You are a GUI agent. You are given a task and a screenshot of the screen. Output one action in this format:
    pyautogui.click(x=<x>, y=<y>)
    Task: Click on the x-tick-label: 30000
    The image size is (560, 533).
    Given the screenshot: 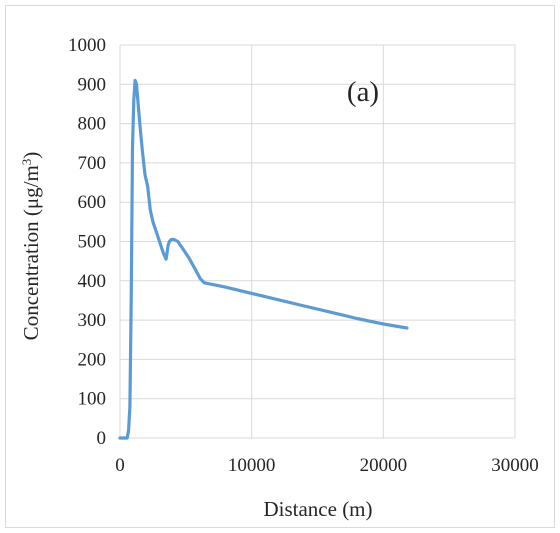 What is the action you would take?
    pyautogui.click(x=515, y=465)
    